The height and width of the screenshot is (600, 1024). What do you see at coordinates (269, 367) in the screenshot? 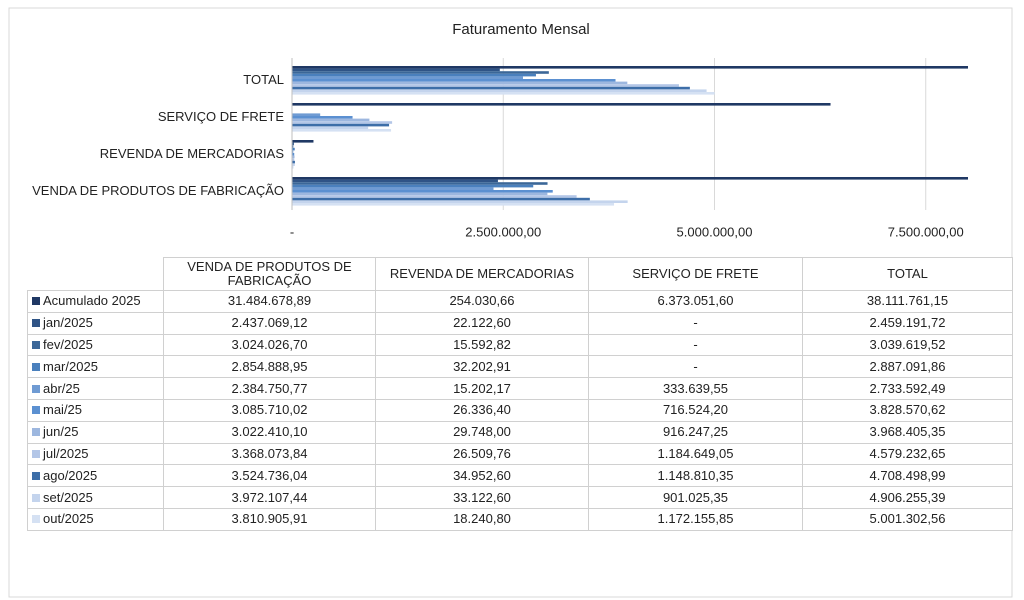
I see `table-cell: 2.854.888,95` at bounding box center [269, 367].